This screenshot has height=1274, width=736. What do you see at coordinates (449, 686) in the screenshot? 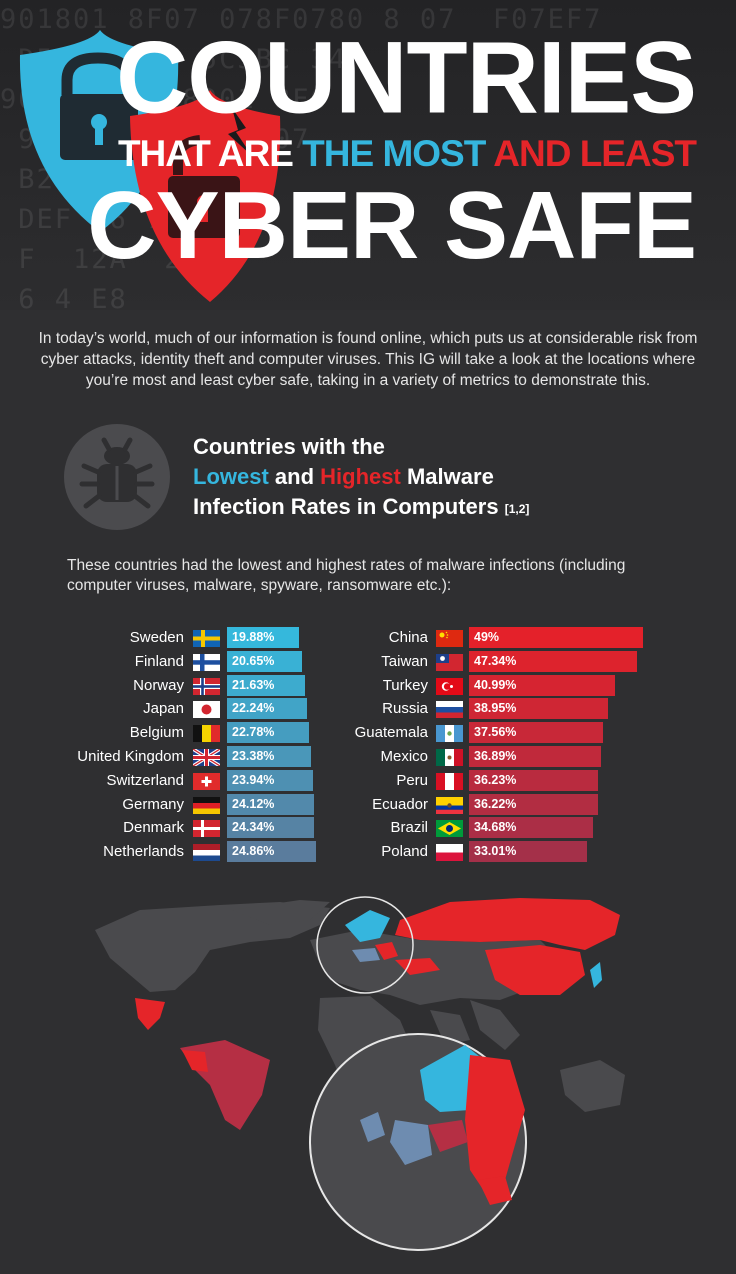
I see `flag-turkey-icon` at bounding box center [449, 686].